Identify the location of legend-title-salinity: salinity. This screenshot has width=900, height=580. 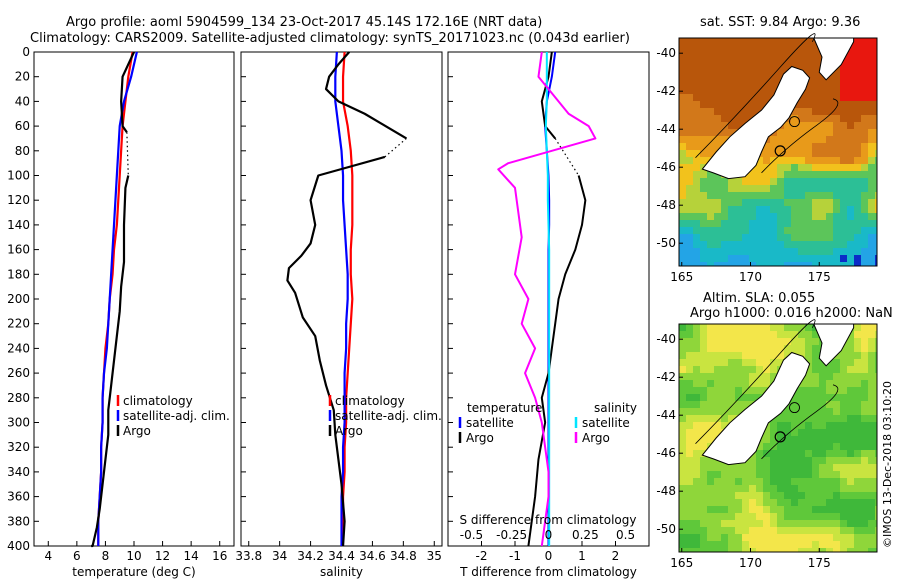
(615, 408).